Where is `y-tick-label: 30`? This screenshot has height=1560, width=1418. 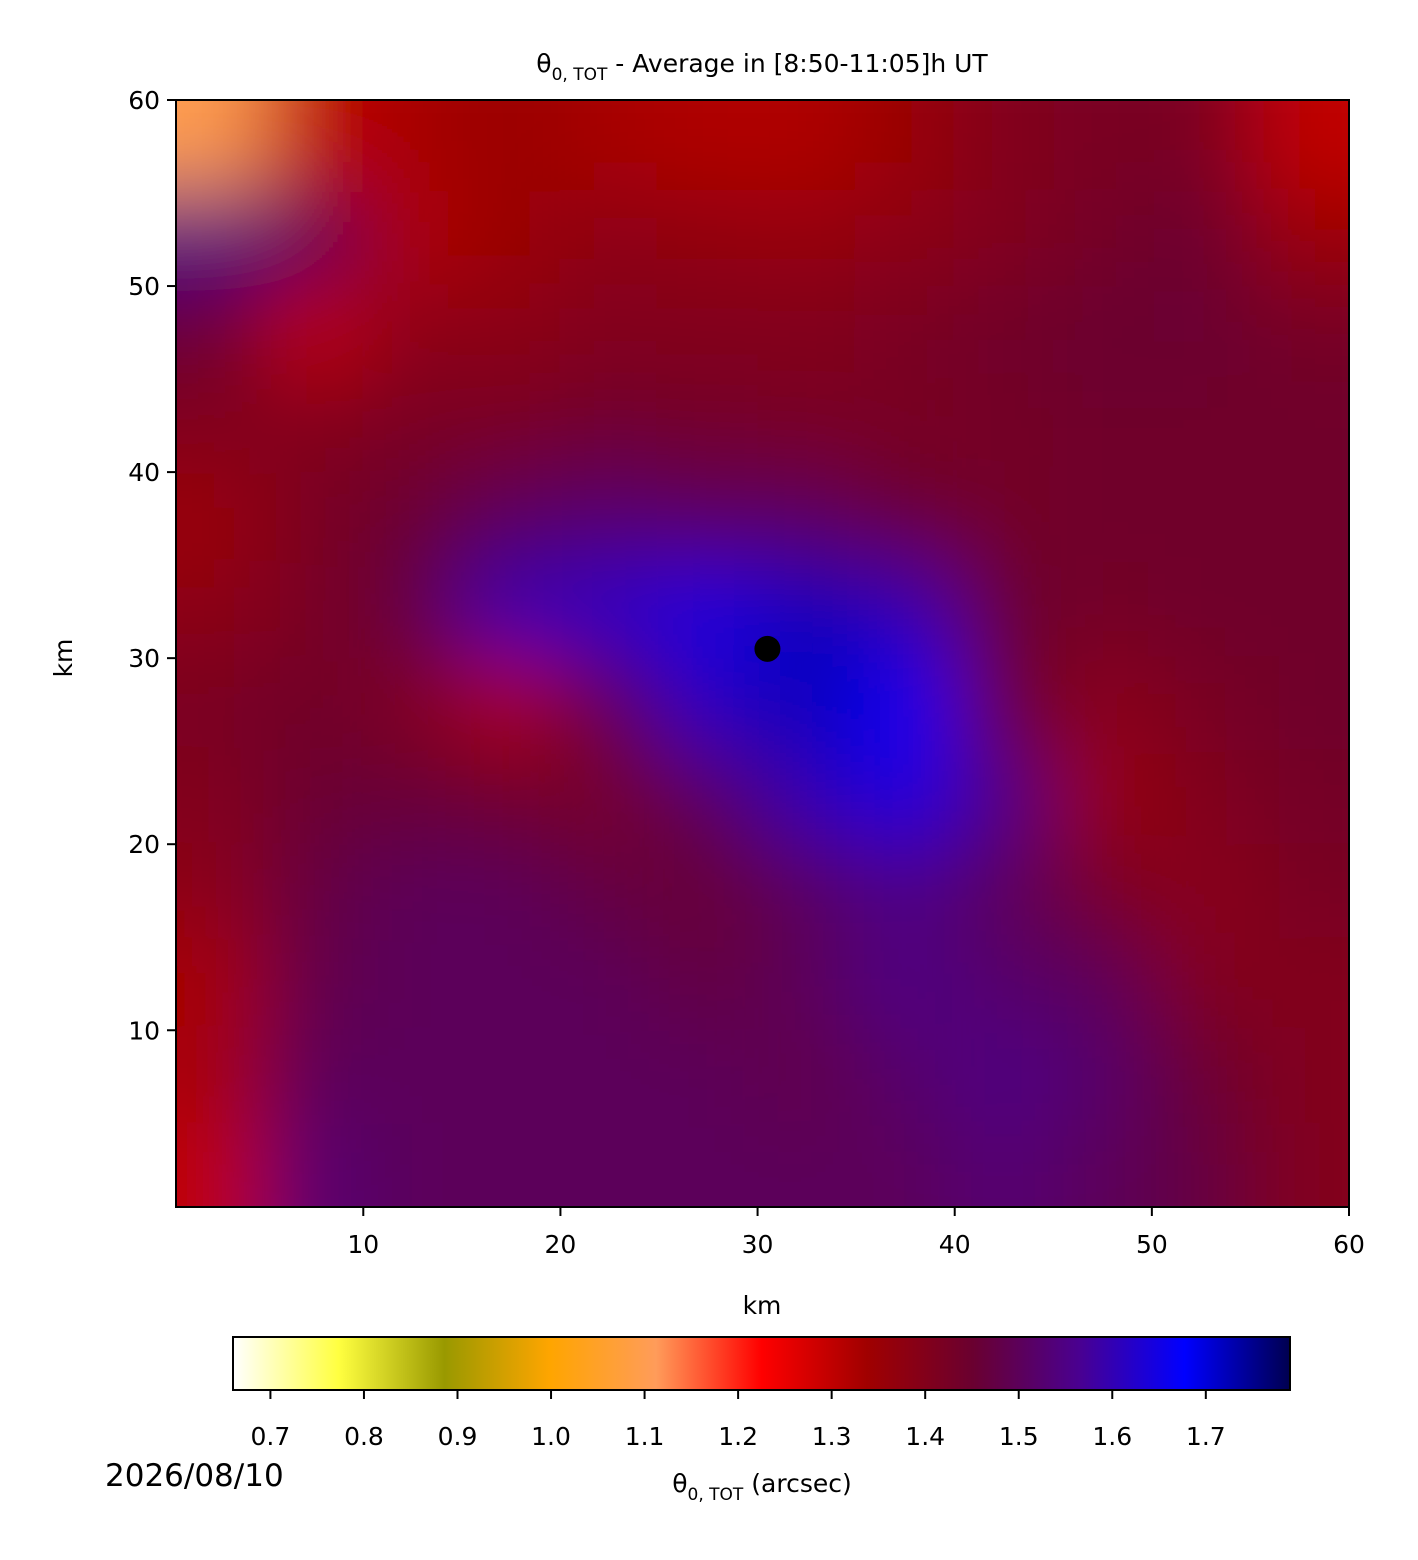
y-tick-label: 30 is located at coordinates (144, 658).